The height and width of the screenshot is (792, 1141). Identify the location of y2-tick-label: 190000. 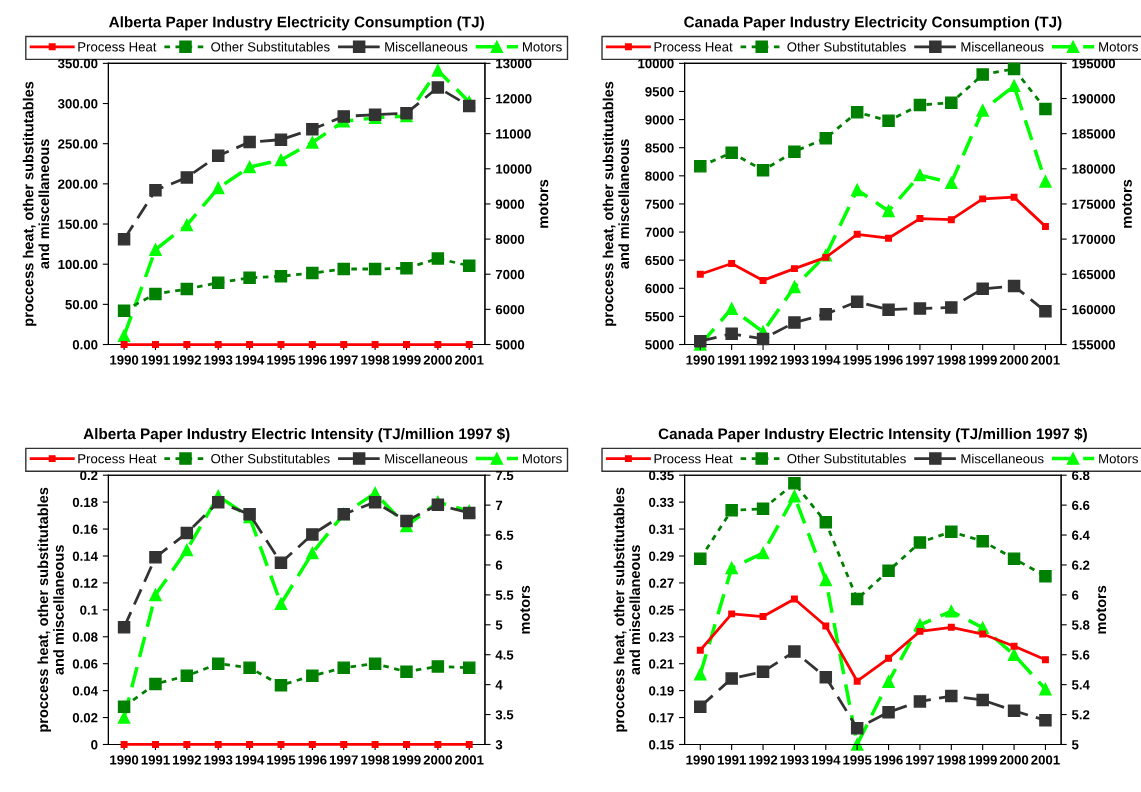
(1094, 99).